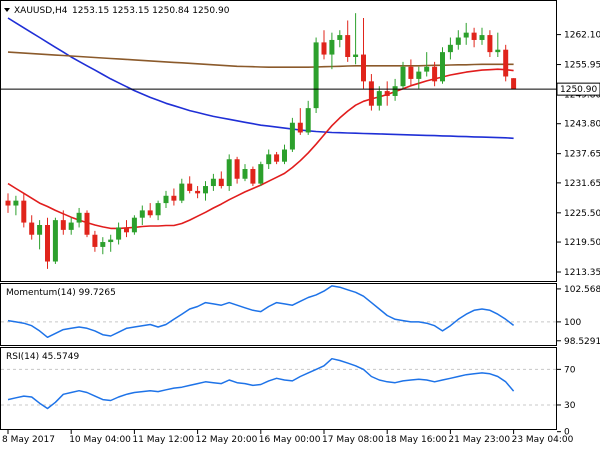 The width and height of the screenshot is (600, 450). Describe the element at coordinates (582, 273) in the screenshot. I see `price-tick-label: 1213.35` at that location.